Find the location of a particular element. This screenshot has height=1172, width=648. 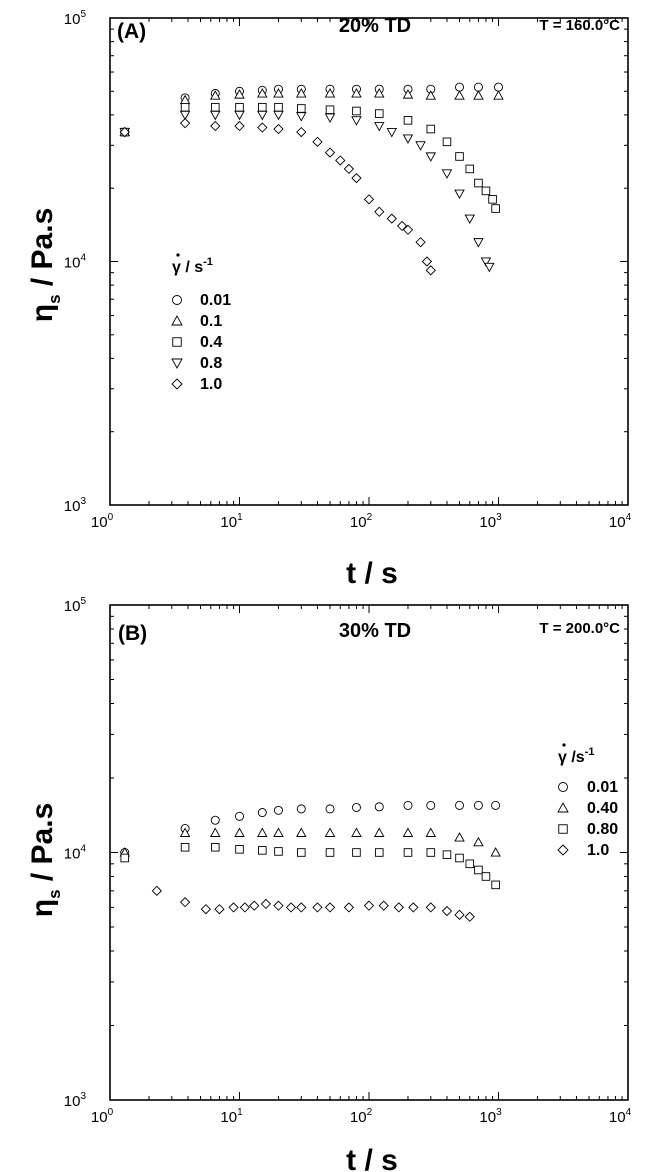

temperature-label: T = 200.0°C is located at coordinates (579, 628).